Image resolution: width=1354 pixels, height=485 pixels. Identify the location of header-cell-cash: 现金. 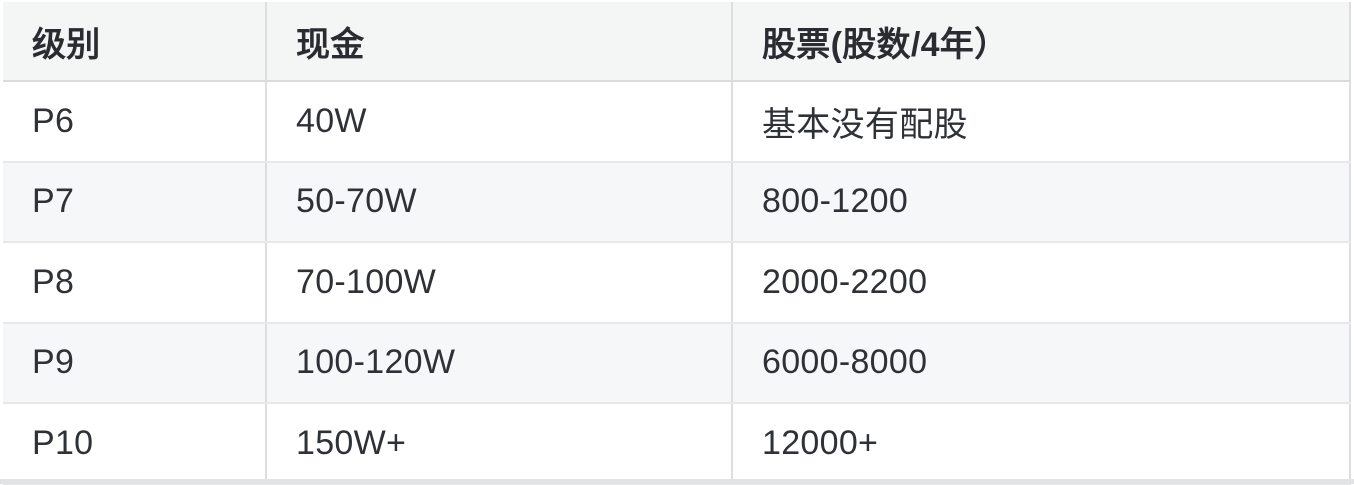
(500, 41).